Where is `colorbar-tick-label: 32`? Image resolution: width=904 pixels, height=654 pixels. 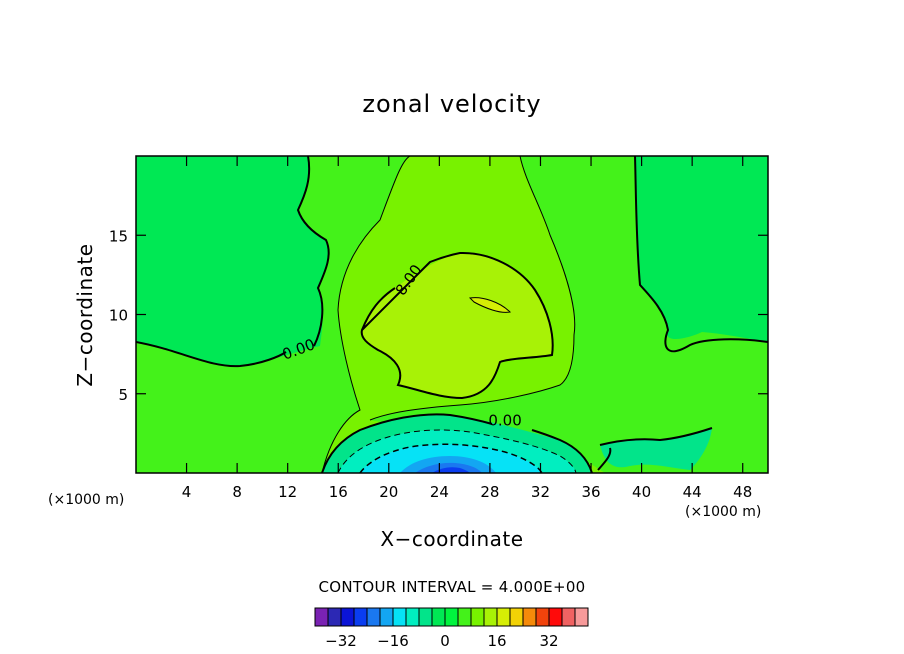 colorbar-tick-label: 32 is located at coordinates (548, 641).